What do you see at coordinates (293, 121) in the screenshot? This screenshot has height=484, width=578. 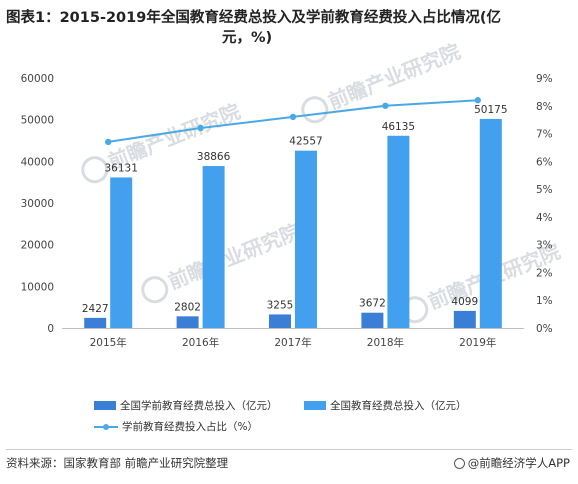 I see `line-layer` at bounding box center [293, 121].